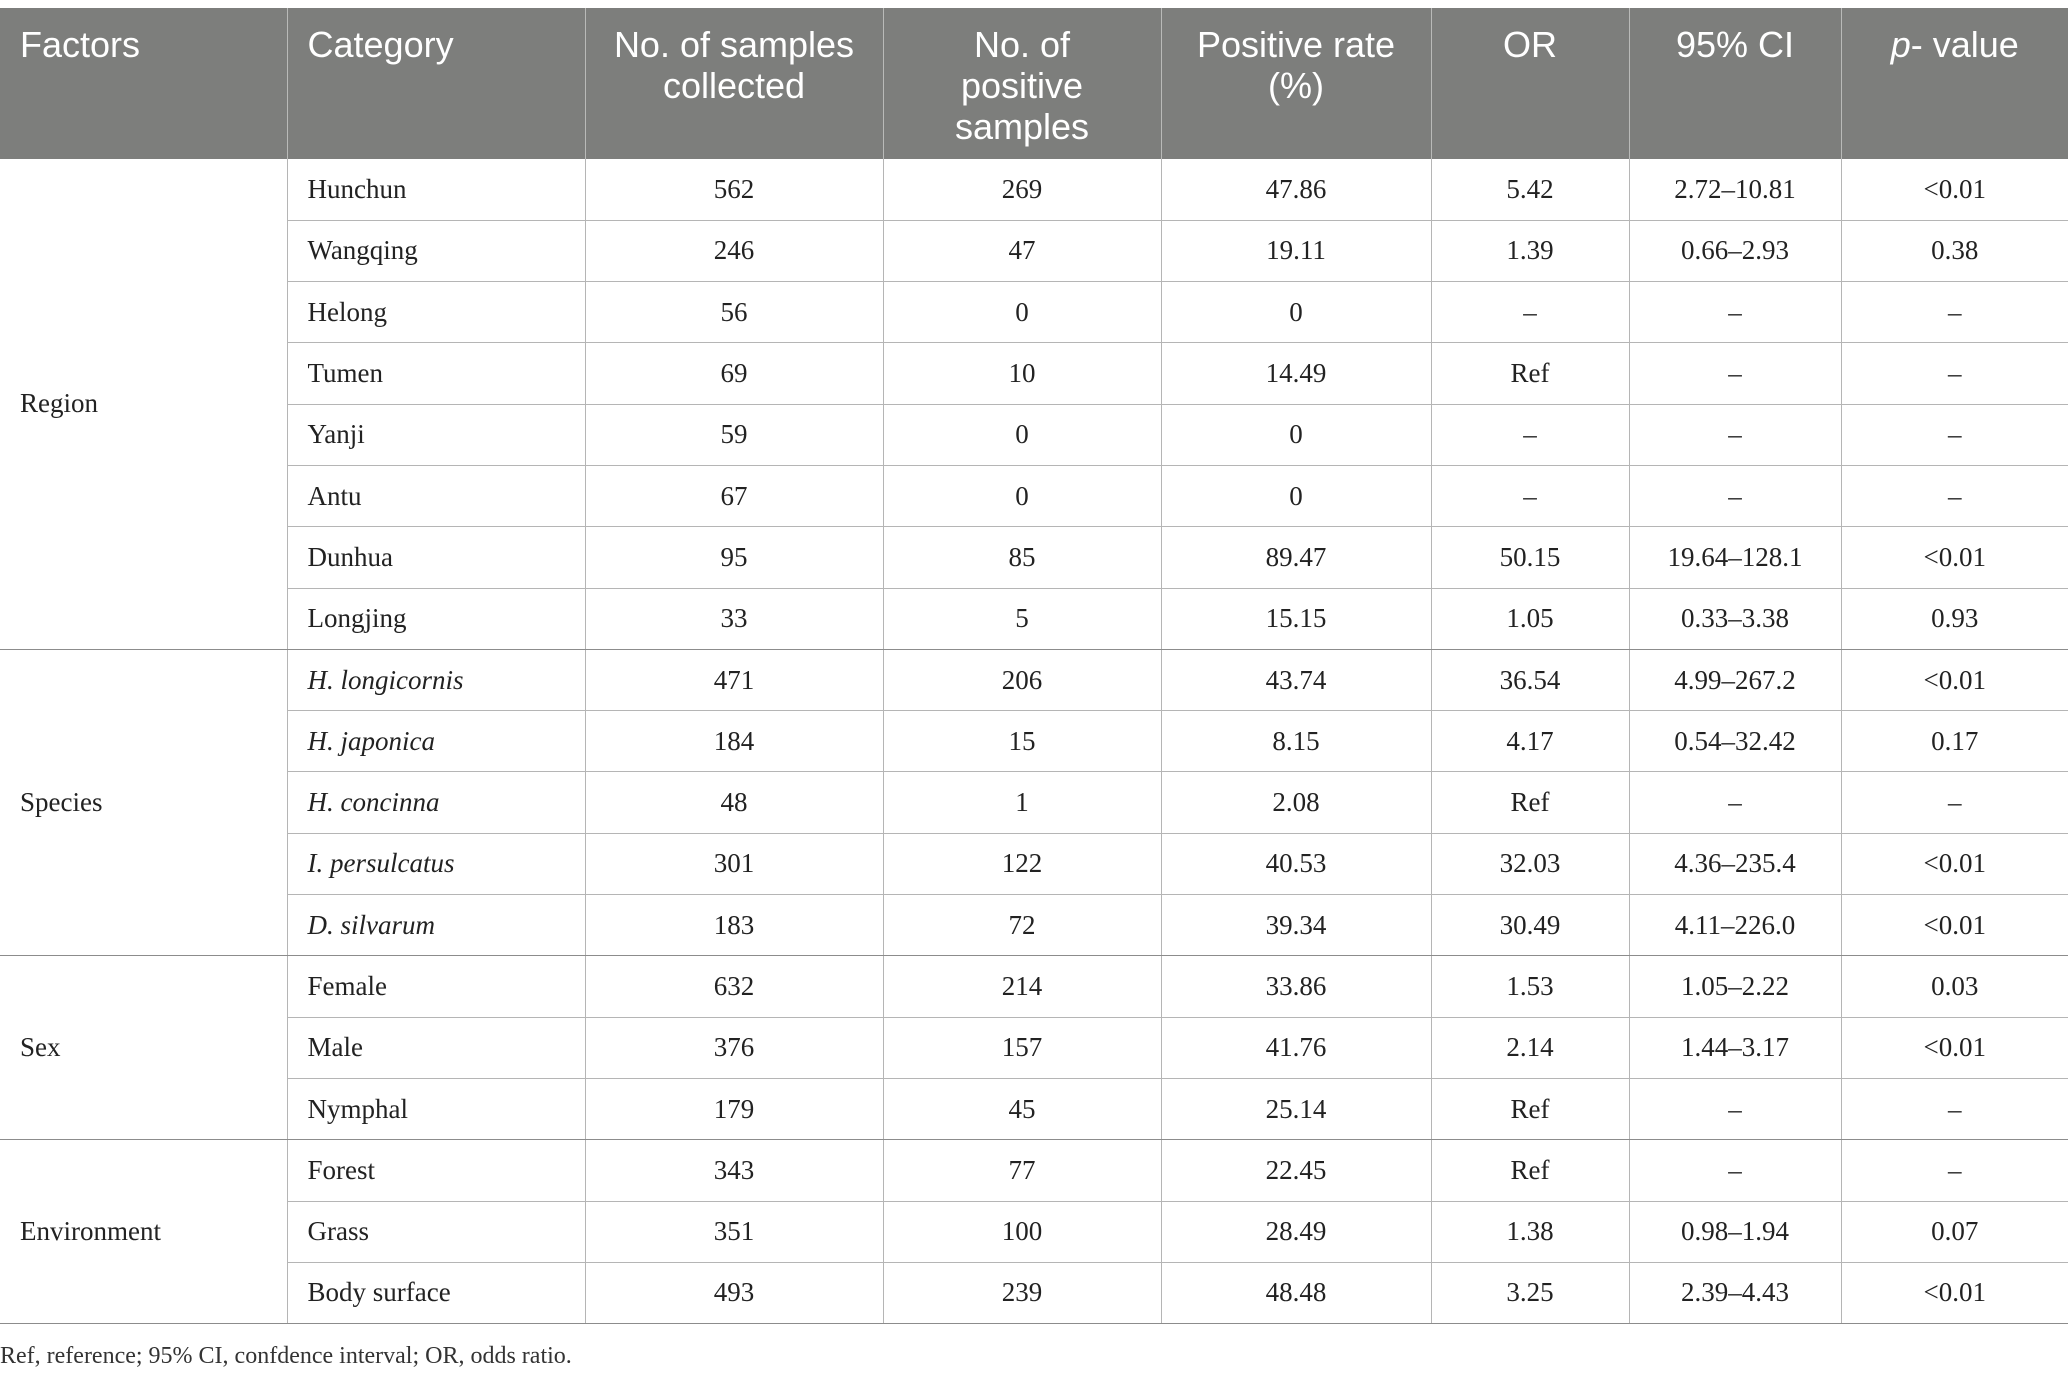  I want to click on header-factors: Factors, so click(144, 83).